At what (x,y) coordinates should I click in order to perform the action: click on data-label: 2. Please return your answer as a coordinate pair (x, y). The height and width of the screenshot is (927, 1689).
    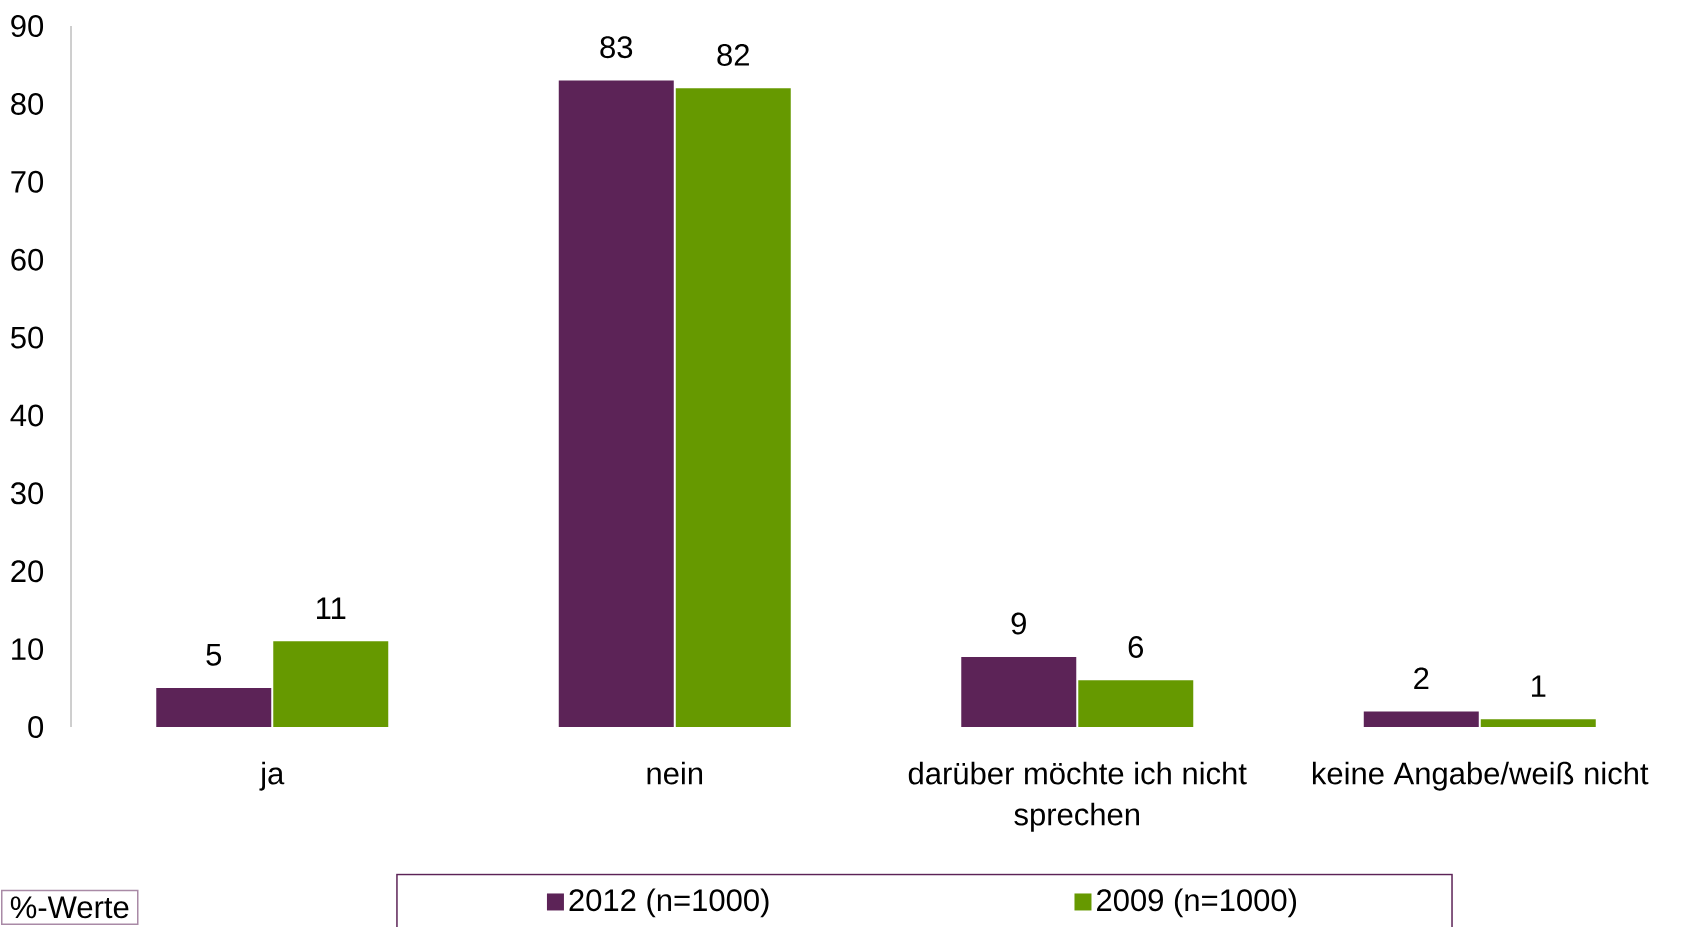
    Looking at the image, I should click on (1421, 678).